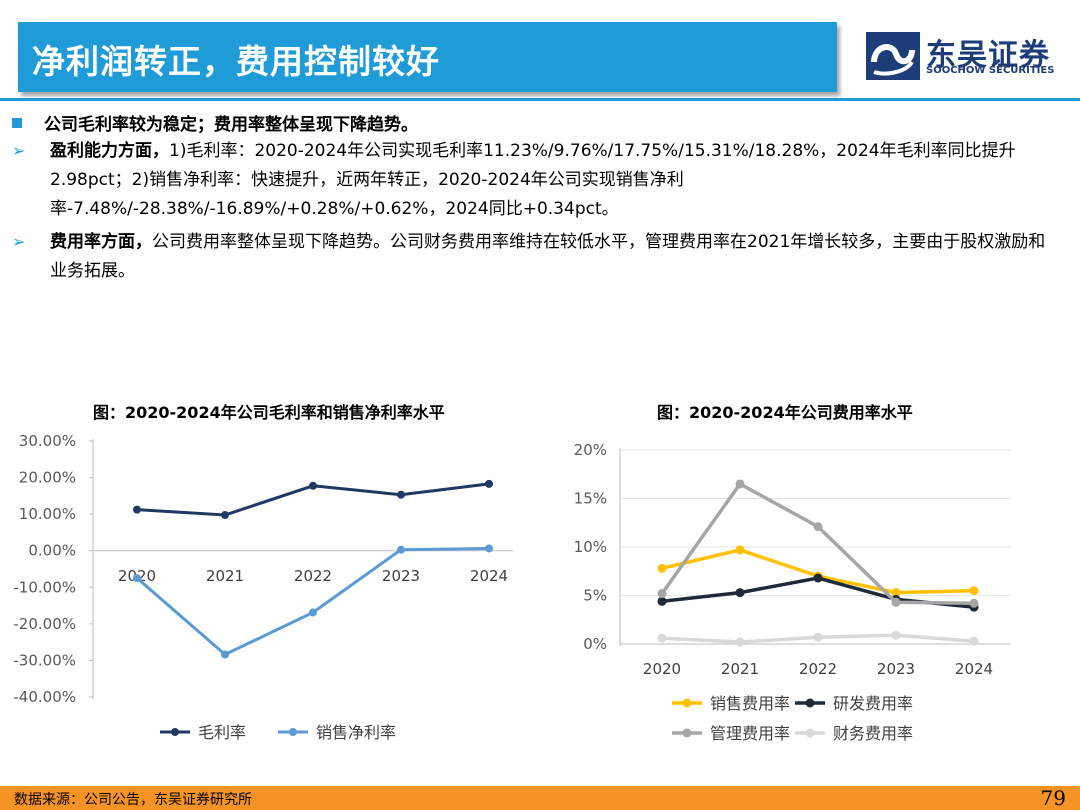  What do you see at coordinates (590, 450) in the screenshot?
I see `y-tick-label: 20%` at bounding box center [590, 450].